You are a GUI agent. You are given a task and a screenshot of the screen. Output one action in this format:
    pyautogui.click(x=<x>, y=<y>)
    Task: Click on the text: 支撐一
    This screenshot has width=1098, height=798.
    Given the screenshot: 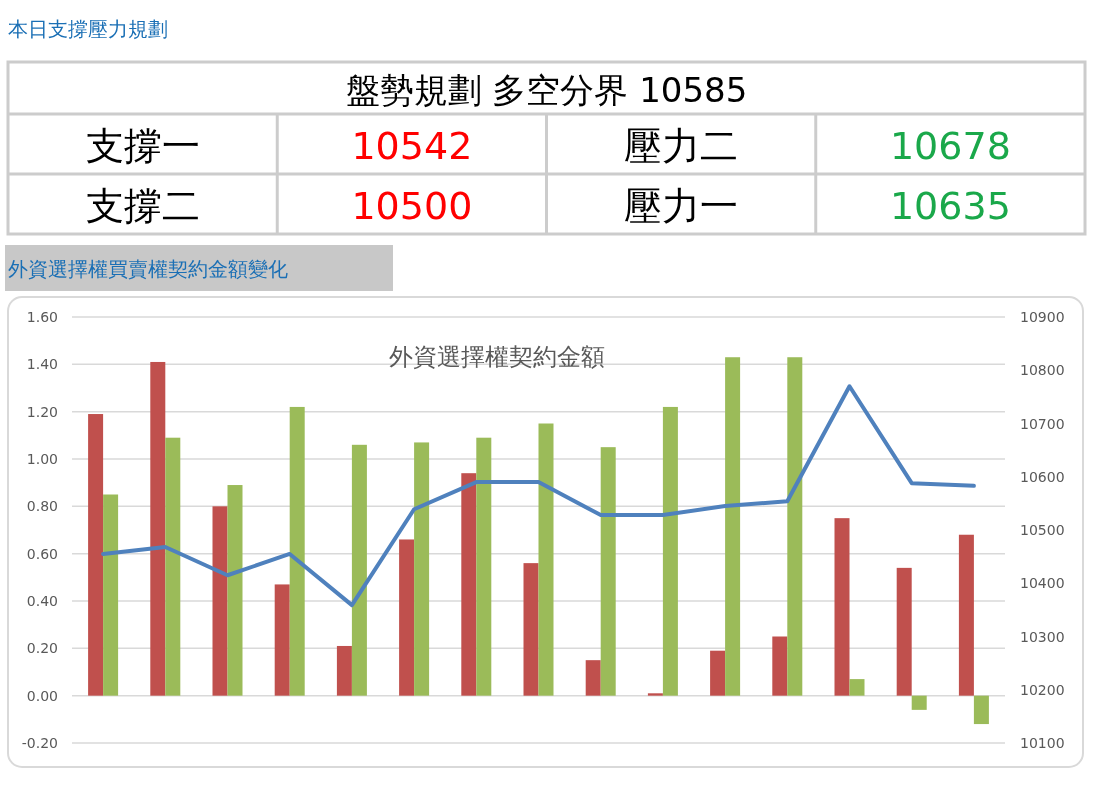 What is the action you would take?
    pyautogui.click(x=142, y=146)
    